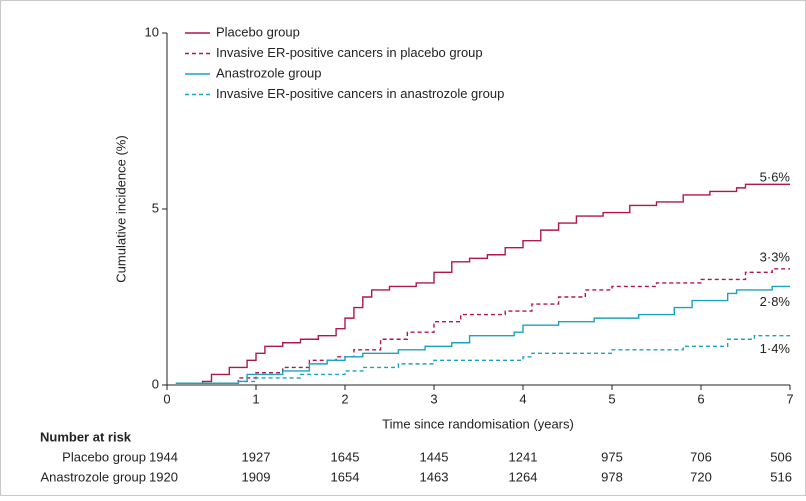 This screenshot has height=501, width=806. Describe the element at coordinates (611, 398) in the screenshot. I see `x-tick-label: 5` at that location.